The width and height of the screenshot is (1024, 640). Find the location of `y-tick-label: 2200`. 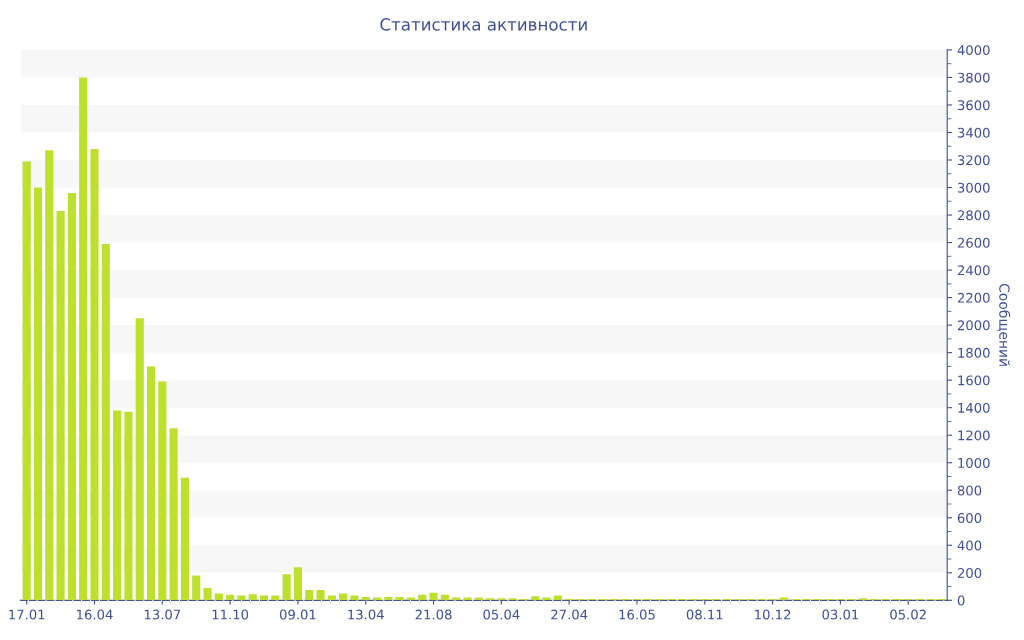

y-tick-label: 2200 is located at coordinates (973, 297).